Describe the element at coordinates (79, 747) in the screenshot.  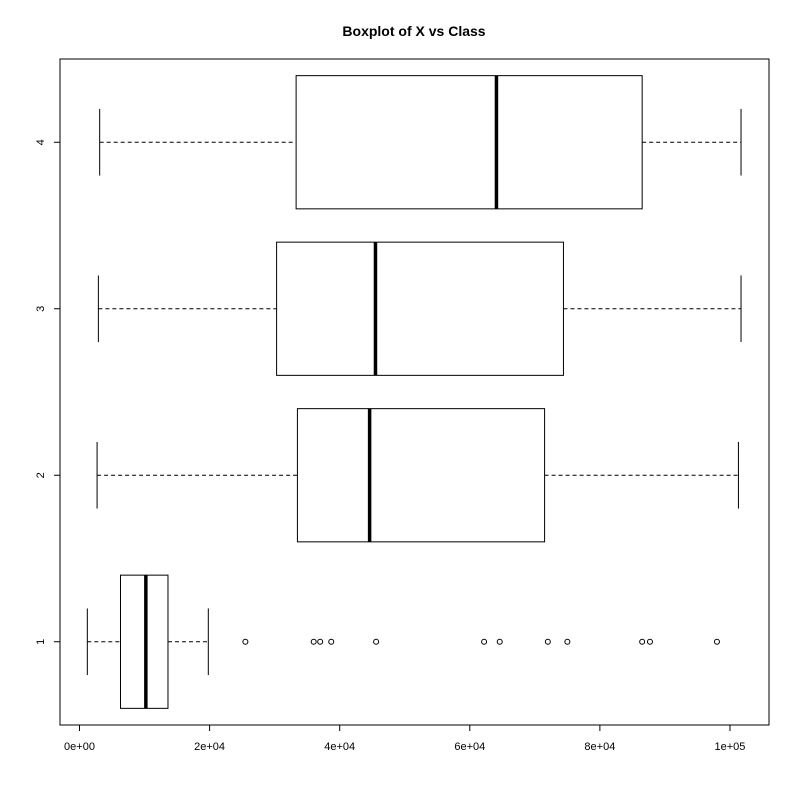
I see `x-tick-label: 0e+00` at that location.